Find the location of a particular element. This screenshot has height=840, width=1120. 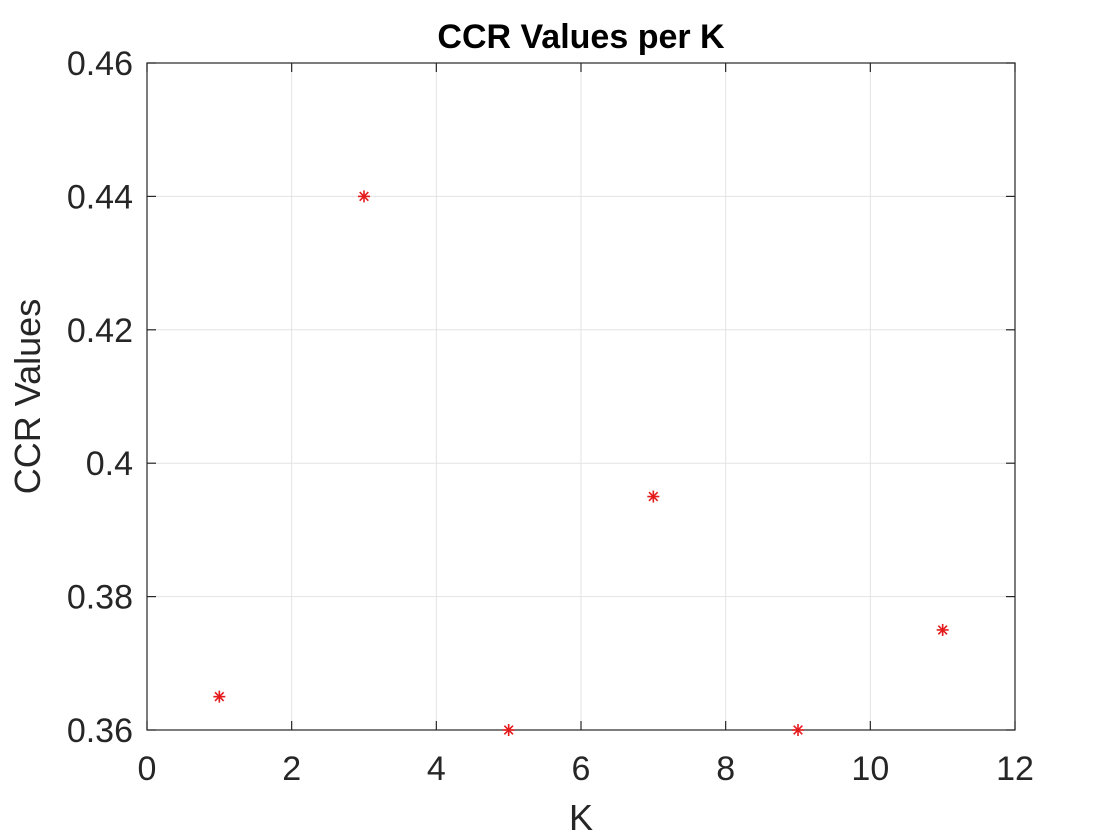

y-tick-label: 0.44 is located at coordinates (100, 197).